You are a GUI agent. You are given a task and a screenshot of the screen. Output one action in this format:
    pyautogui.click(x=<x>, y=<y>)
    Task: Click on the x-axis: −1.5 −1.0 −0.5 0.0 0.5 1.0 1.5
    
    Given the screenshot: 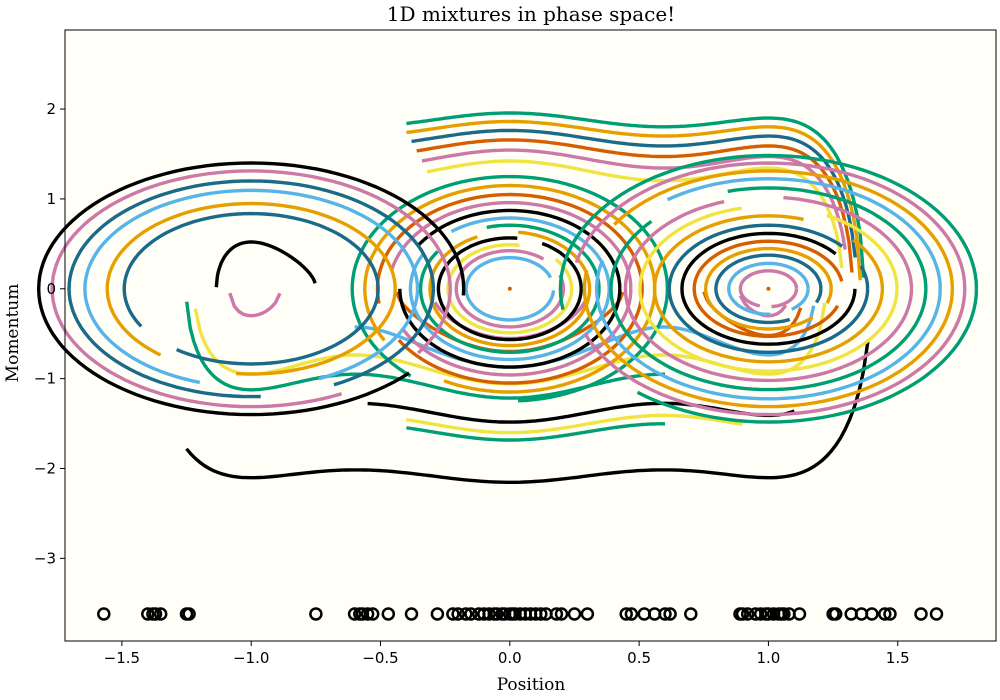 What is the action you would take?
    pyautogui.click(x=507, y=654)
    